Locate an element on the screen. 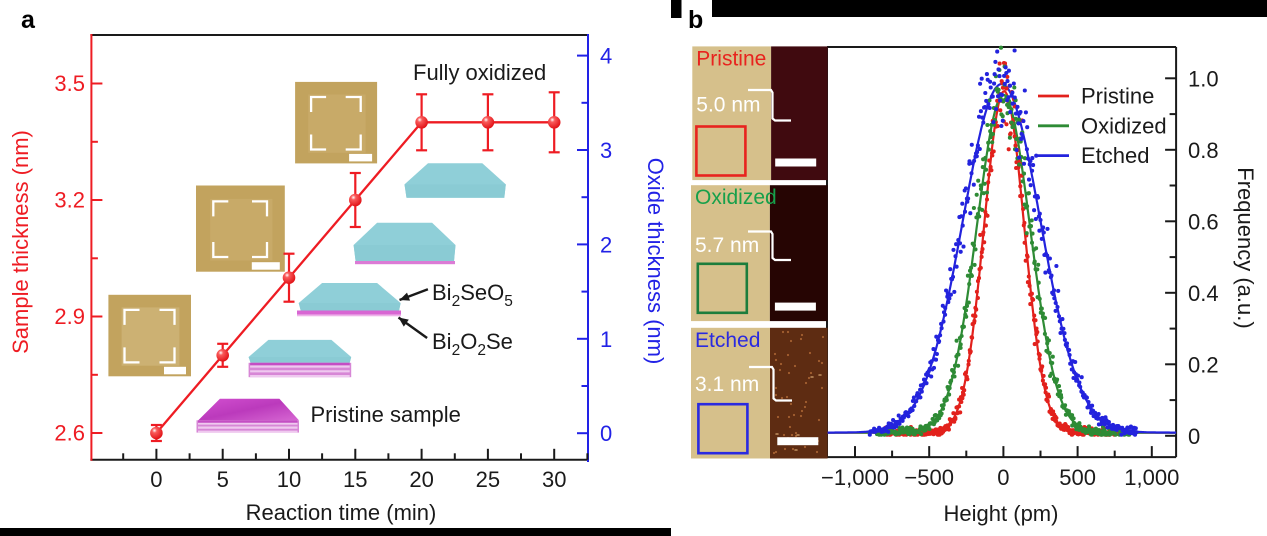 The width and height of the screenshot is (1267, 536). svg-text: 500 is located at coordinates (1077, 477).